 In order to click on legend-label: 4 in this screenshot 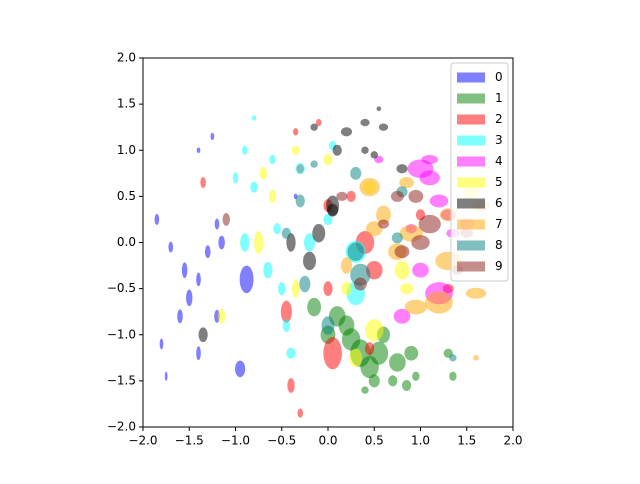, I will do `click(499, 161)`.